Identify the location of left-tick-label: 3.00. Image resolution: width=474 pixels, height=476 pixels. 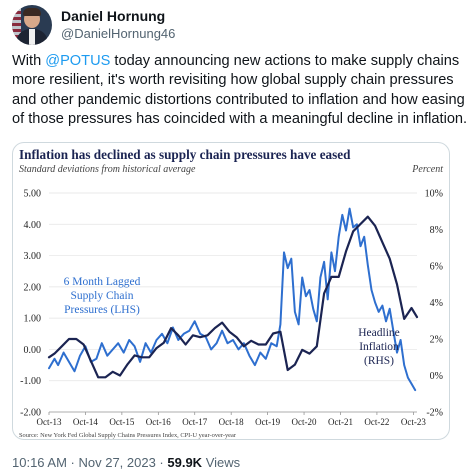
(33, 256).